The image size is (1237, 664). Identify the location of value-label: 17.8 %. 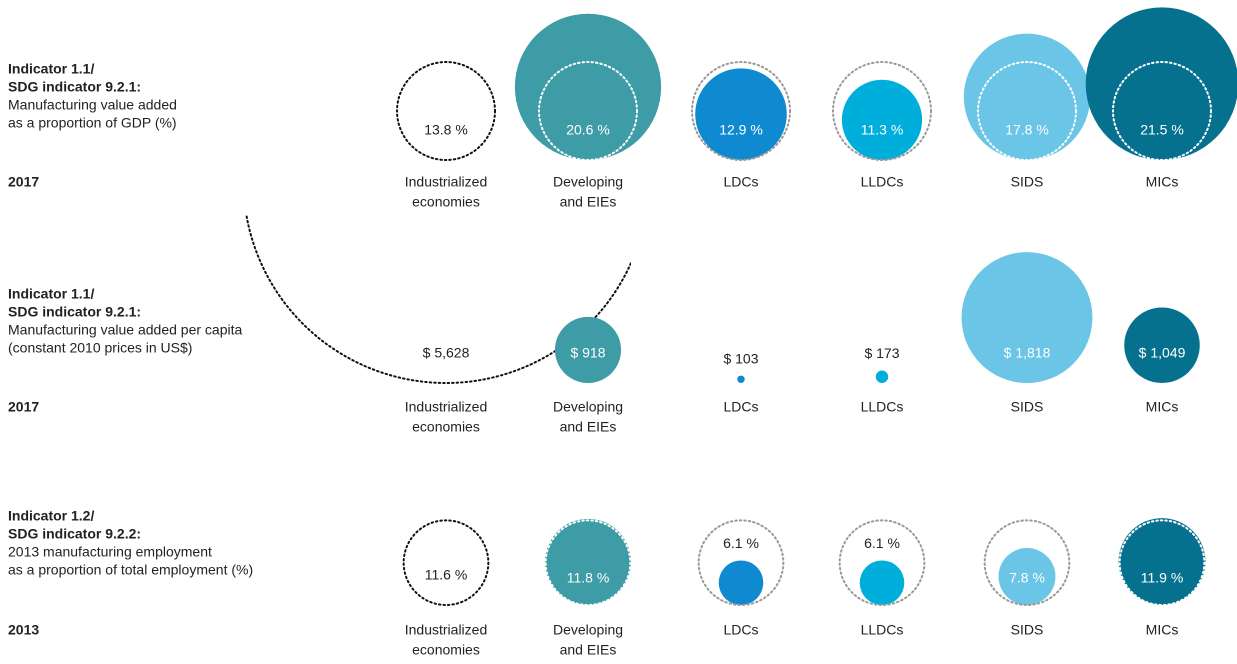
(1027, 130).